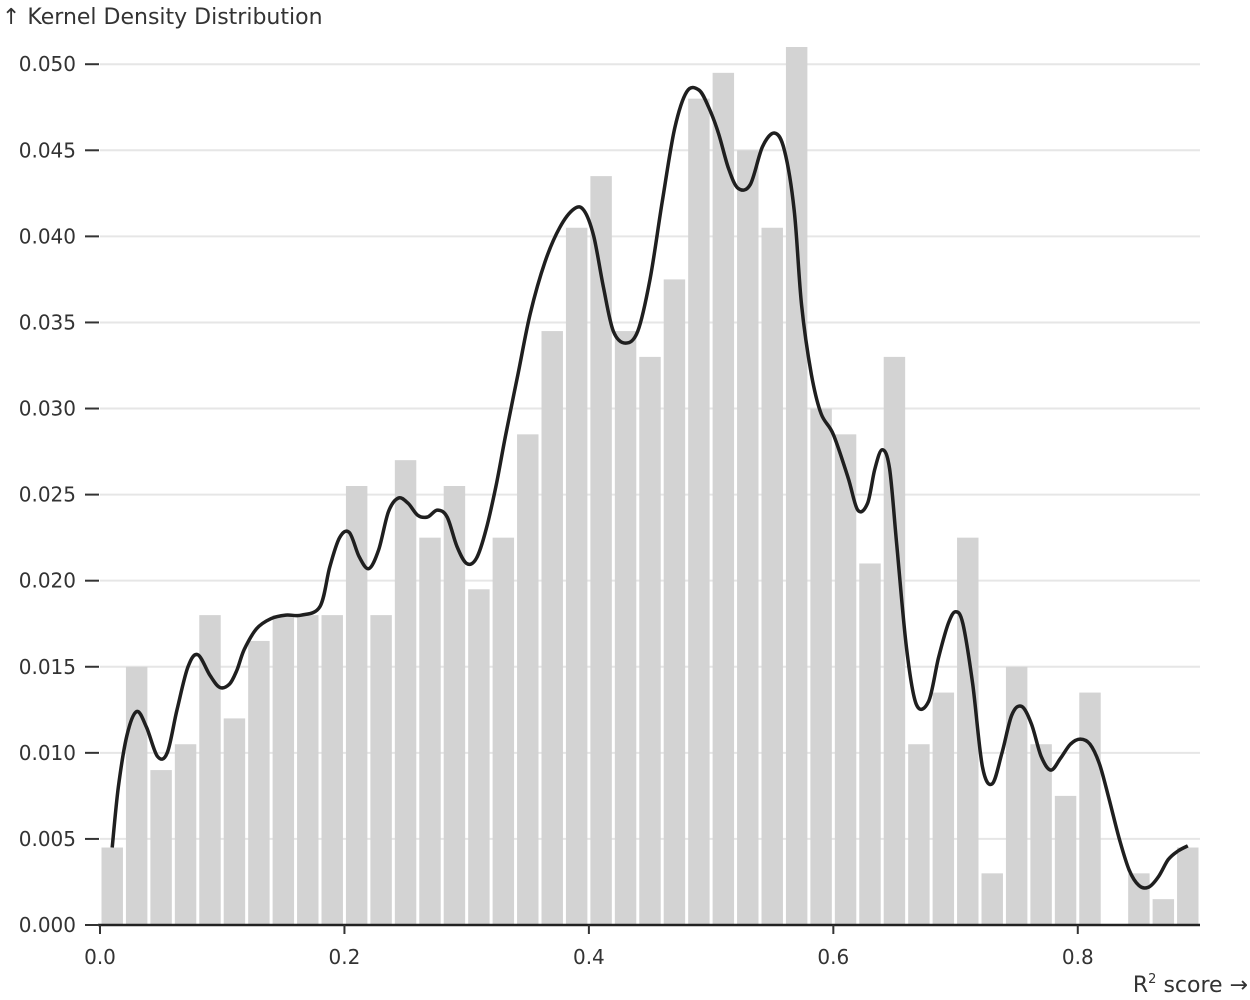  Describe the element at coordinates (47, 495) in the screenshot. I see `y-tick-label: 0.025` at that location.